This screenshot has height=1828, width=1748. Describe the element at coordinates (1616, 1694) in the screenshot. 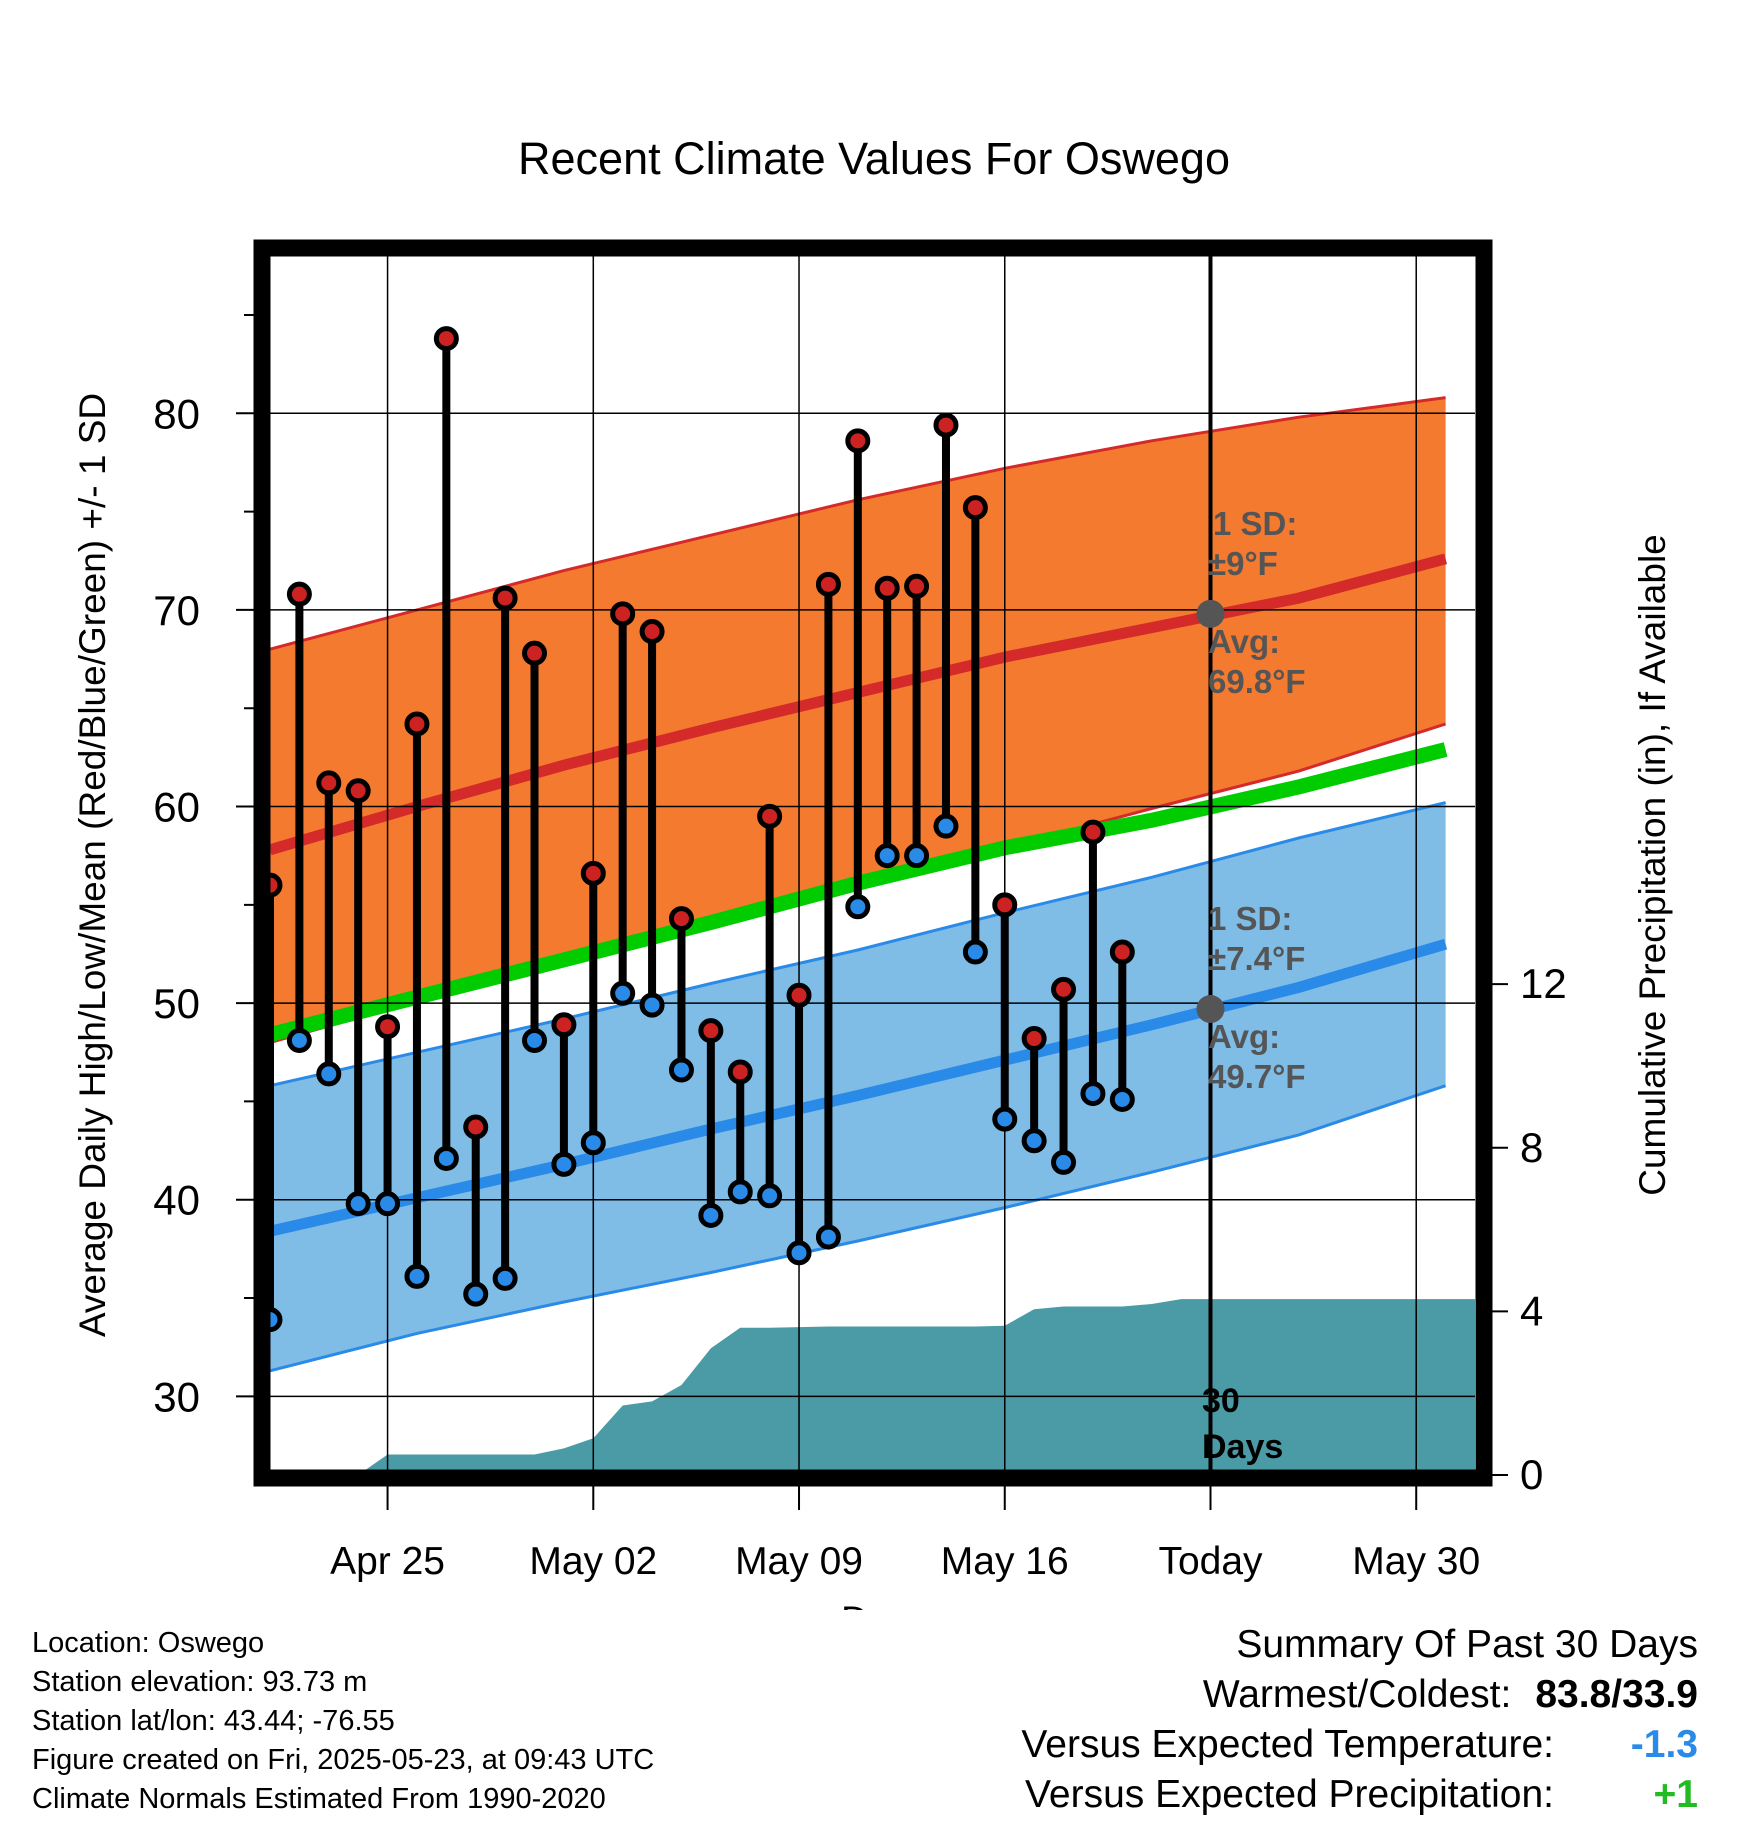

I see `warmest-coldest-value: 83.8/33.9` at that location.